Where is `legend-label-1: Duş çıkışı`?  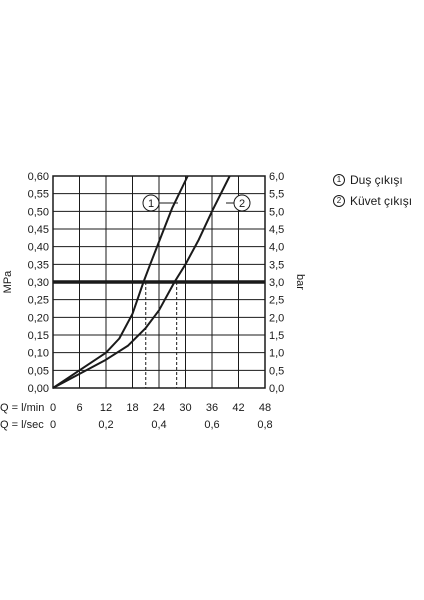 legend-label-1: Duş çıkışı is located at coordinates (376, 180).